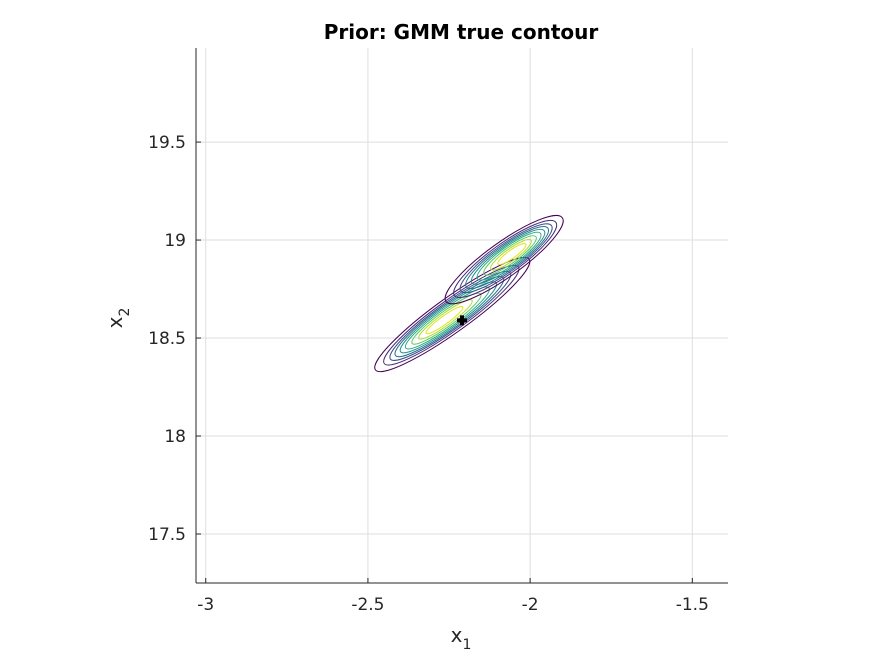  I want to click on svg-text: x2, so click(118, 318).